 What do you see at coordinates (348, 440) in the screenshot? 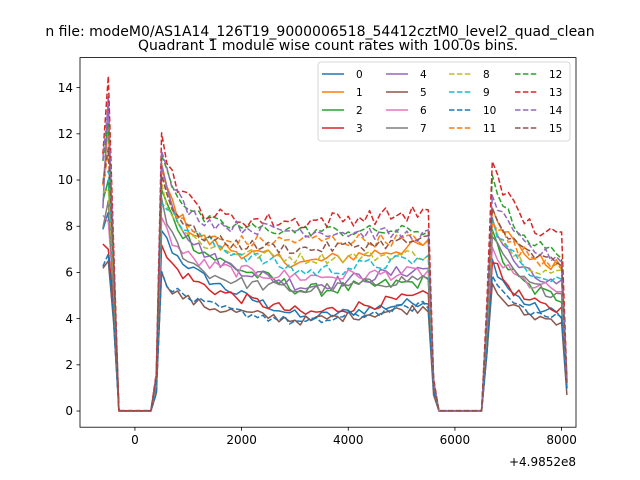
I see `x-tick-label: 4000` at bounding box center [348, 440].